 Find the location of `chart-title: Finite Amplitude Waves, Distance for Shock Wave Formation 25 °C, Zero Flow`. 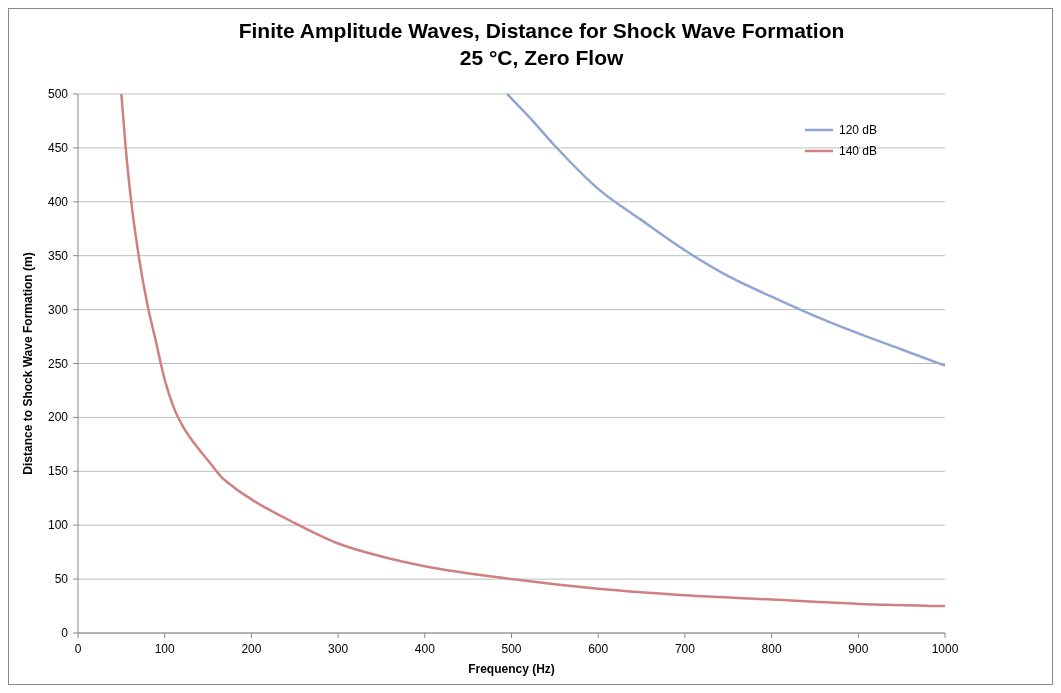

chart-title: Finite Amplitude Waves, Distance for Shock Wave Formation 25 °C, Zero Flow is located at coordinates (541, 44).